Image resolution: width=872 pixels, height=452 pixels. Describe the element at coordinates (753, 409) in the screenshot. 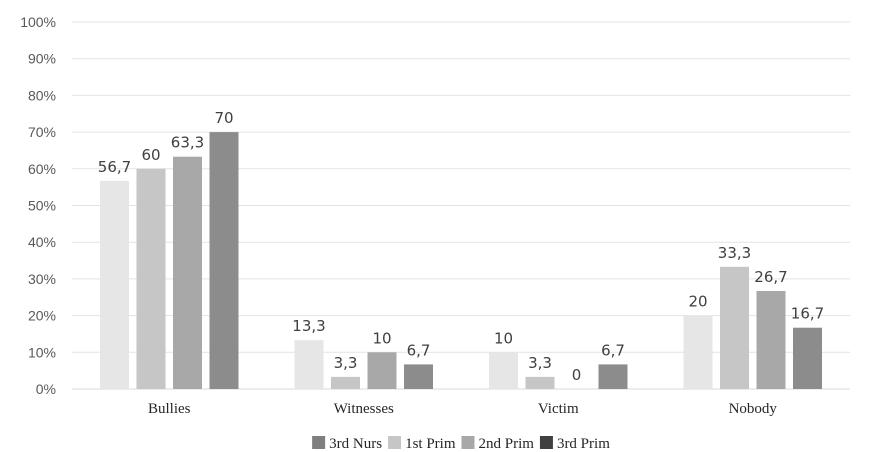

I see `x-tick-label: Nobody` at that location.